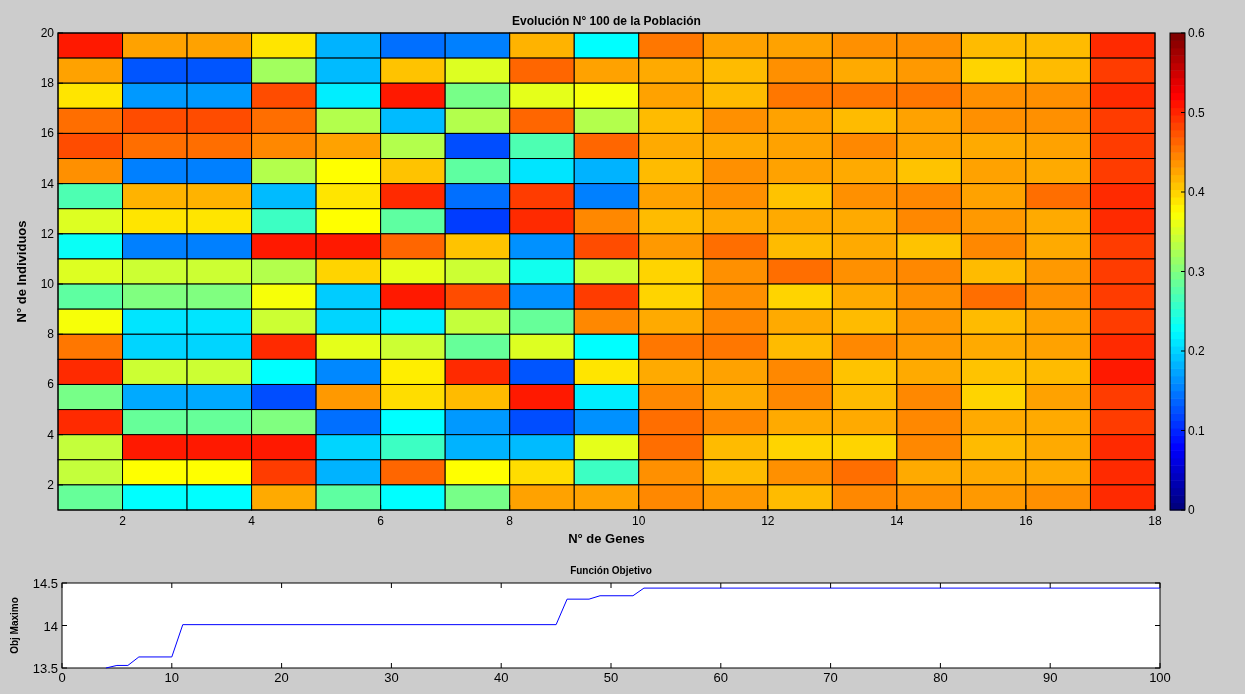 This screenshot has height=694, width=1245. I want to click on y-tick-label: 12, so click(47, 233).